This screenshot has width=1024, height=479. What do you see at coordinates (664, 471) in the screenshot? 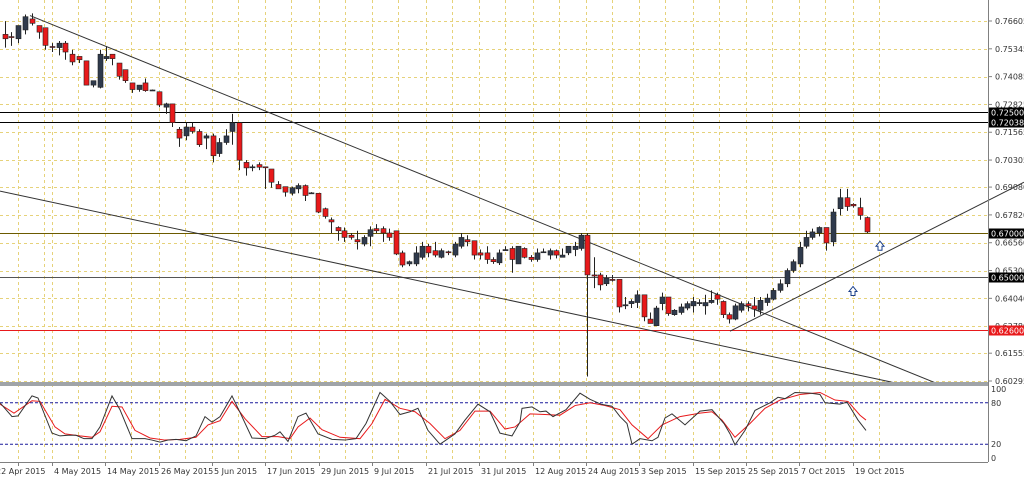
I see `date-tick-label: 3 Sep 2015` at bounding box center [664, 471].